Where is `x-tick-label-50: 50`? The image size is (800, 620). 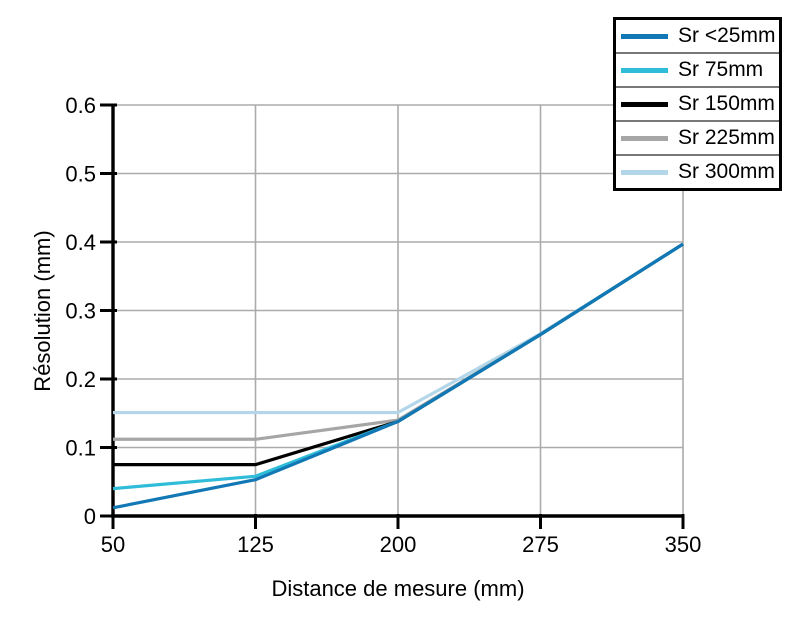 x-tick-label-50: 50 is located at coordinates (113, 544).